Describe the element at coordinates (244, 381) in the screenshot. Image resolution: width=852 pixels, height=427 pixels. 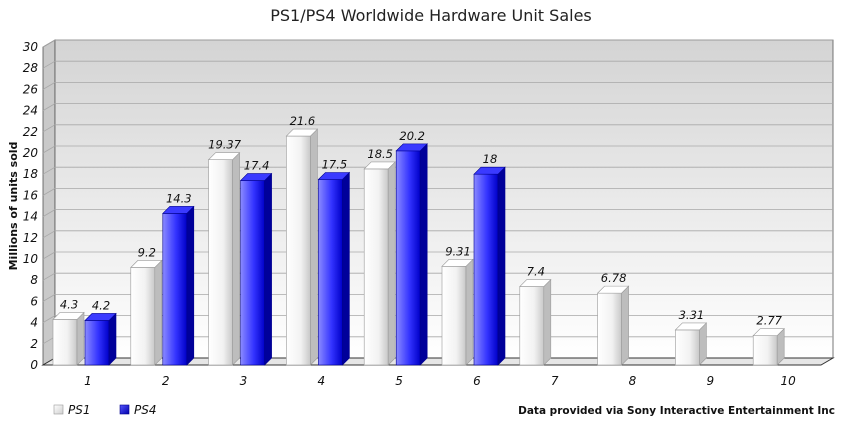
I see `x-tick-label: 3` at that location.